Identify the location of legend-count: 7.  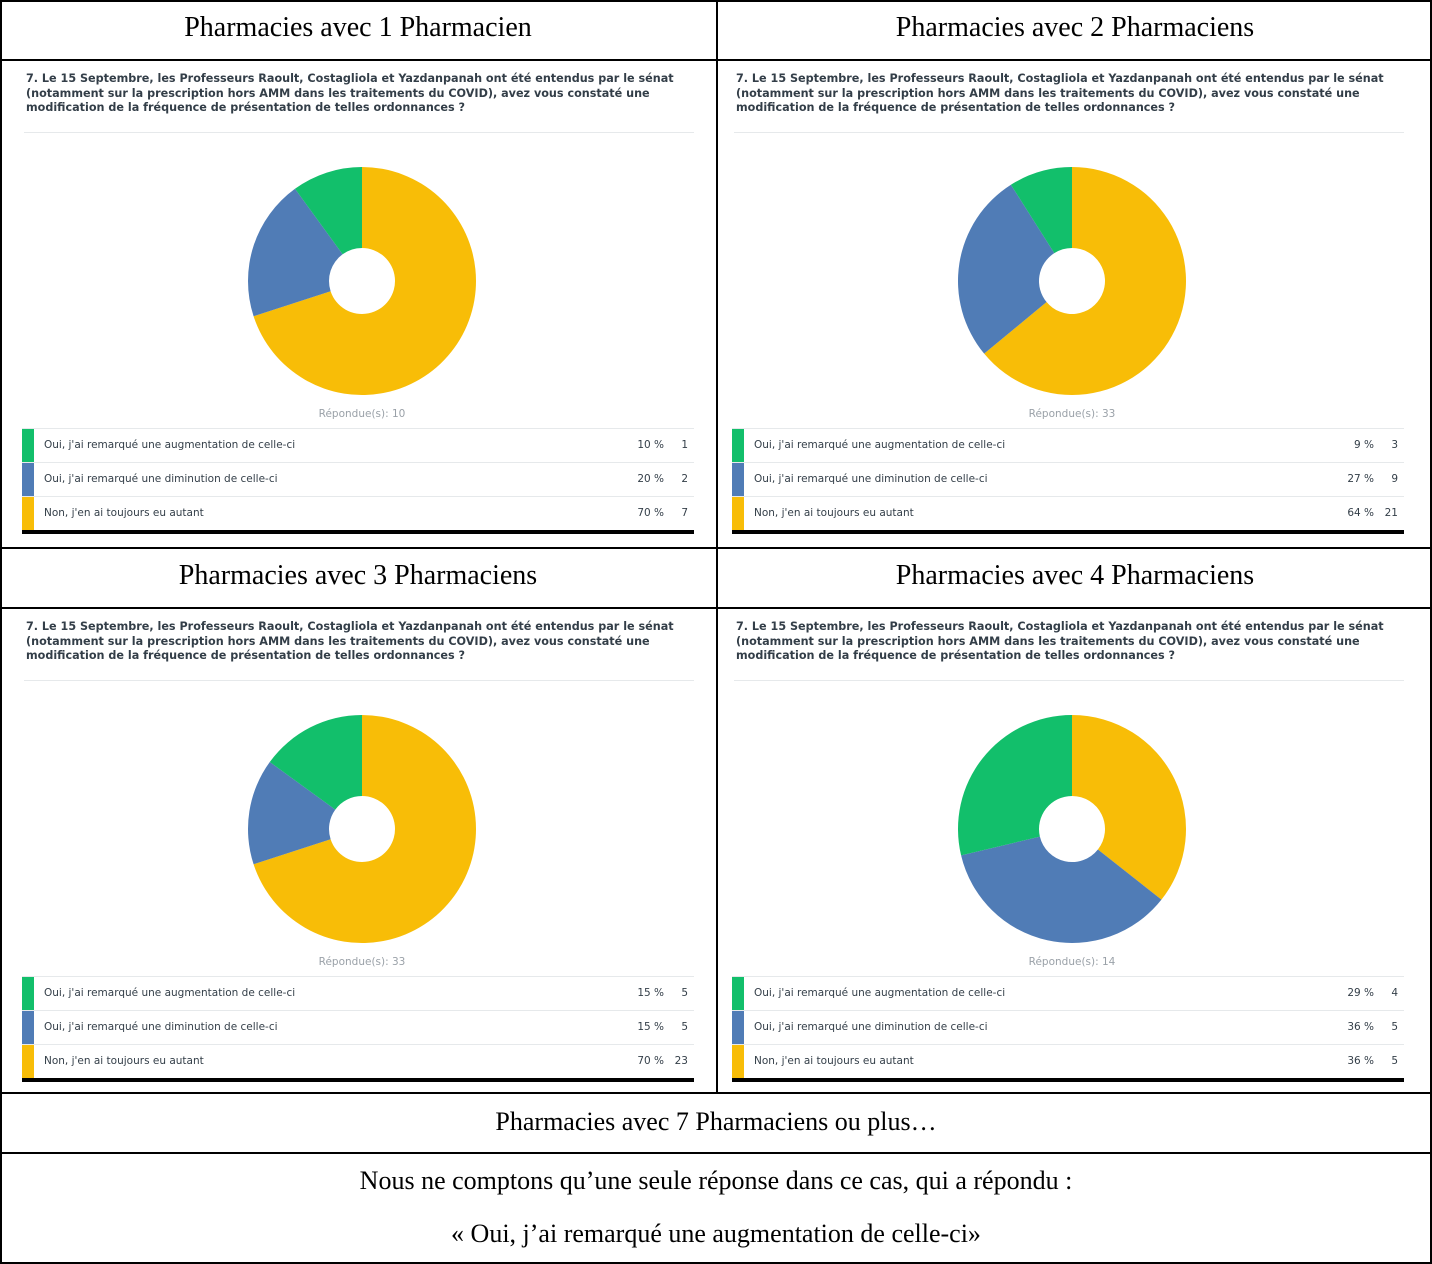
(684, 513).